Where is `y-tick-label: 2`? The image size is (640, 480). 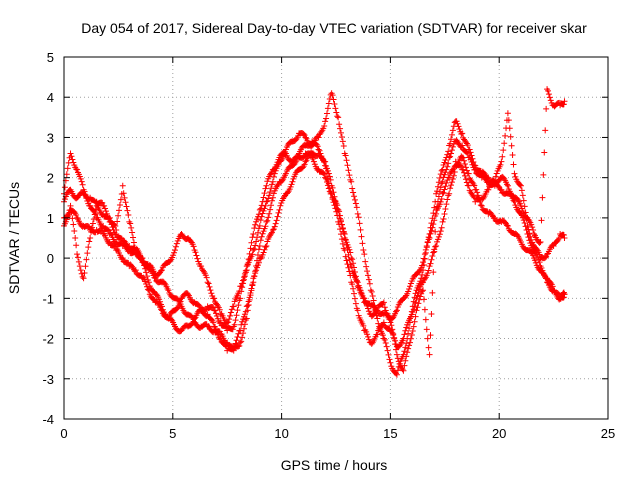
y-tick-label: 2 is located at coordinates (50, 178).